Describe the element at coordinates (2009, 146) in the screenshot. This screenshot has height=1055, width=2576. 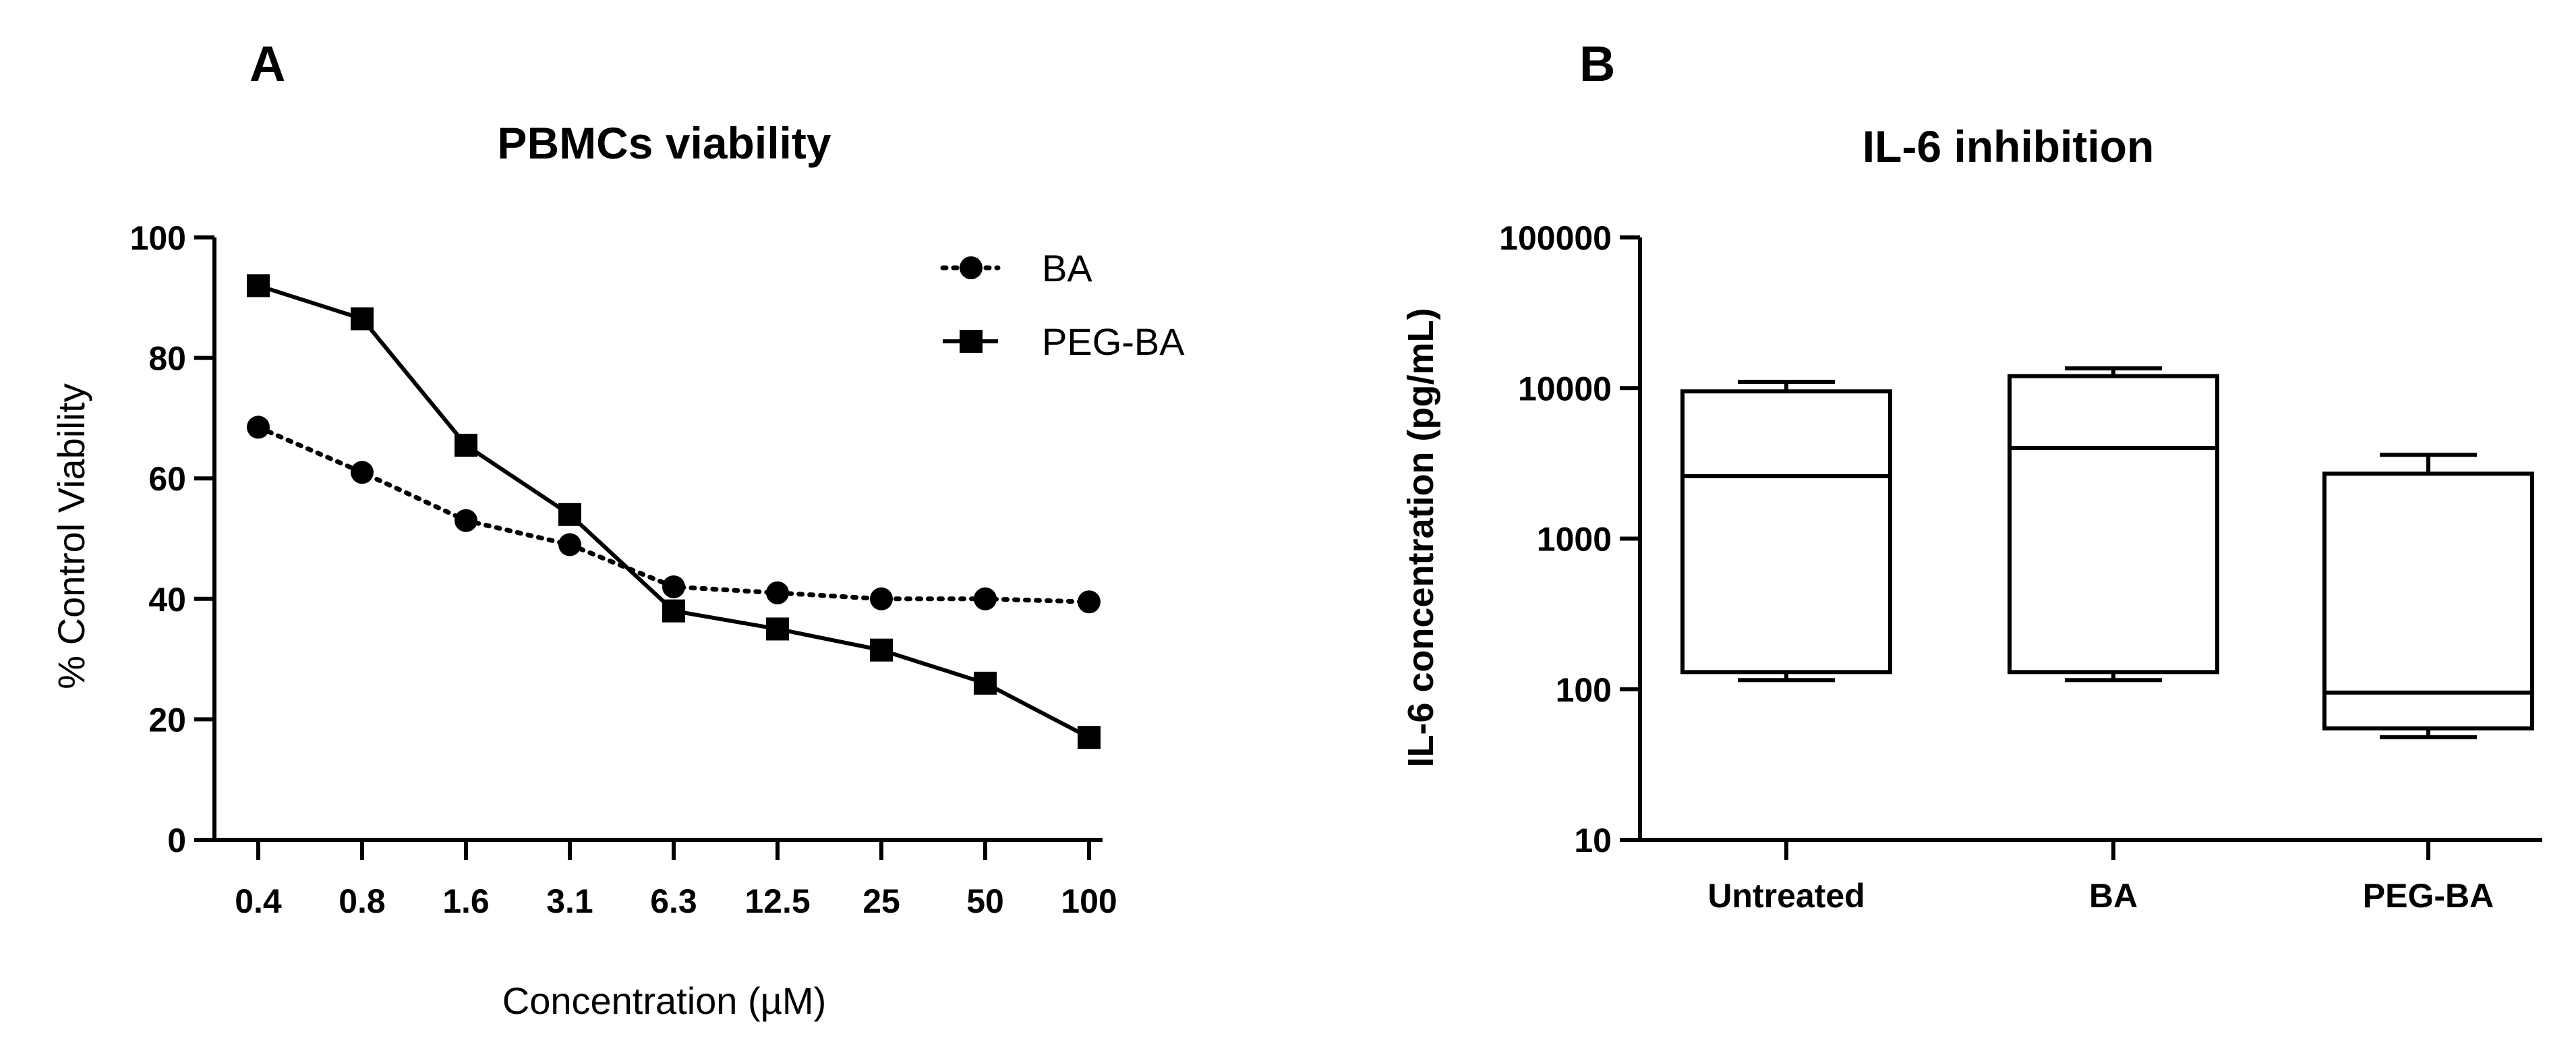
I see `chart-title-b: IL-6 inhibition` at that location.